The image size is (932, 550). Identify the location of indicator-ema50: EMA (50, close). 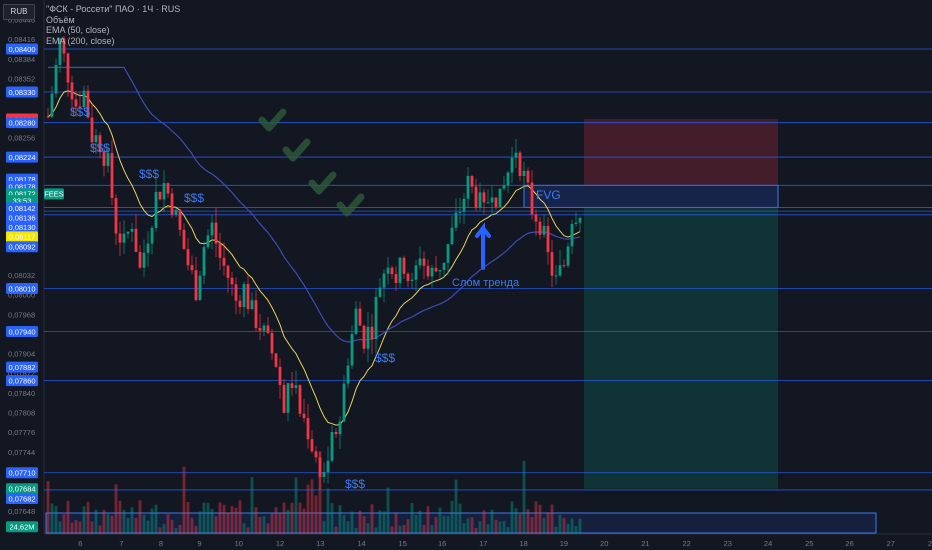
(78, 30).